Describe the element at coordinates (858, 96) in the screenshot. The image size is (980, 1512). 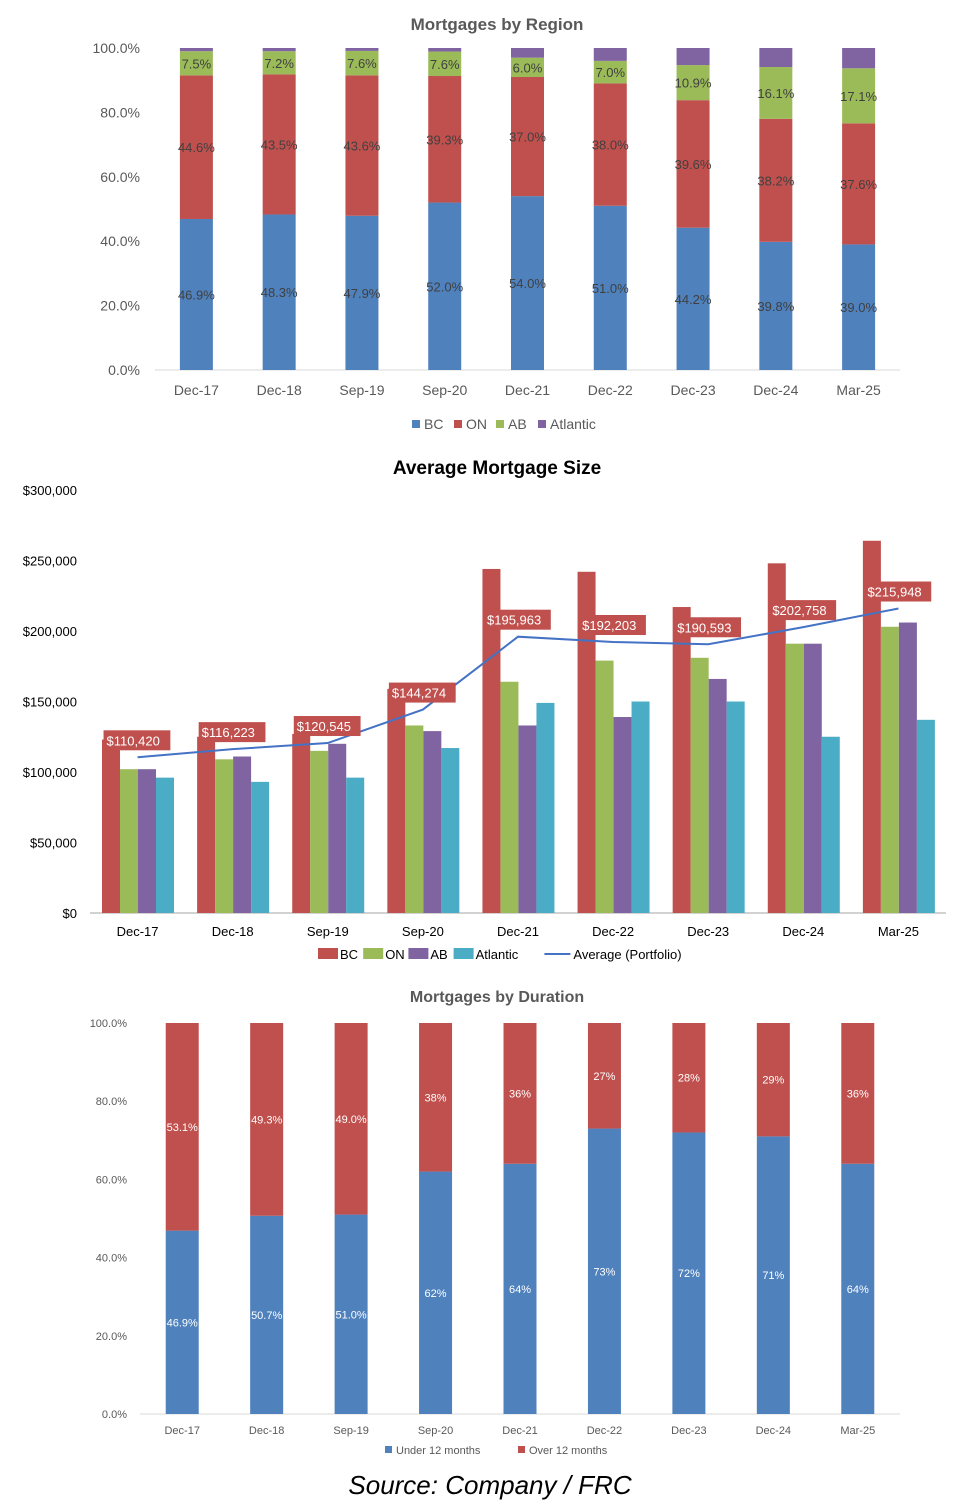
I see `data-label-ab: 17.1%` at that location.